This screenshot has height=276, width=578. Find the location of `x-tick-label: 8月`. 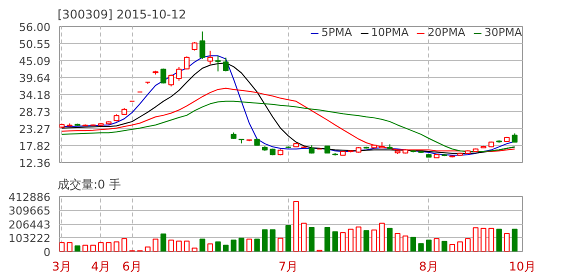

x-tick-label: 8月 is located at coordinates (428, 267).